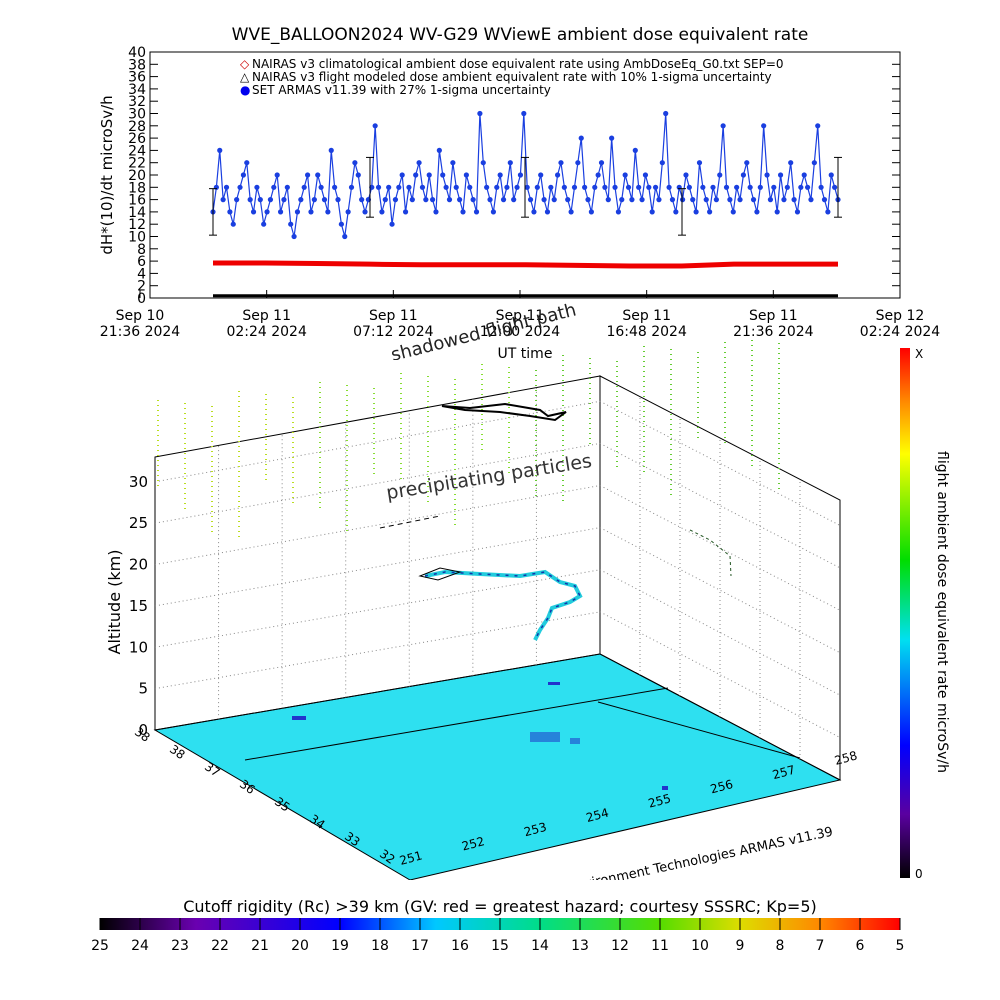 The height and width of the screenshot is (1000, 1000). What do you see at coordinates (722, 786) in the screenshot?
I see `longitude-tick-label: 256` at bounding box center [722, 786].